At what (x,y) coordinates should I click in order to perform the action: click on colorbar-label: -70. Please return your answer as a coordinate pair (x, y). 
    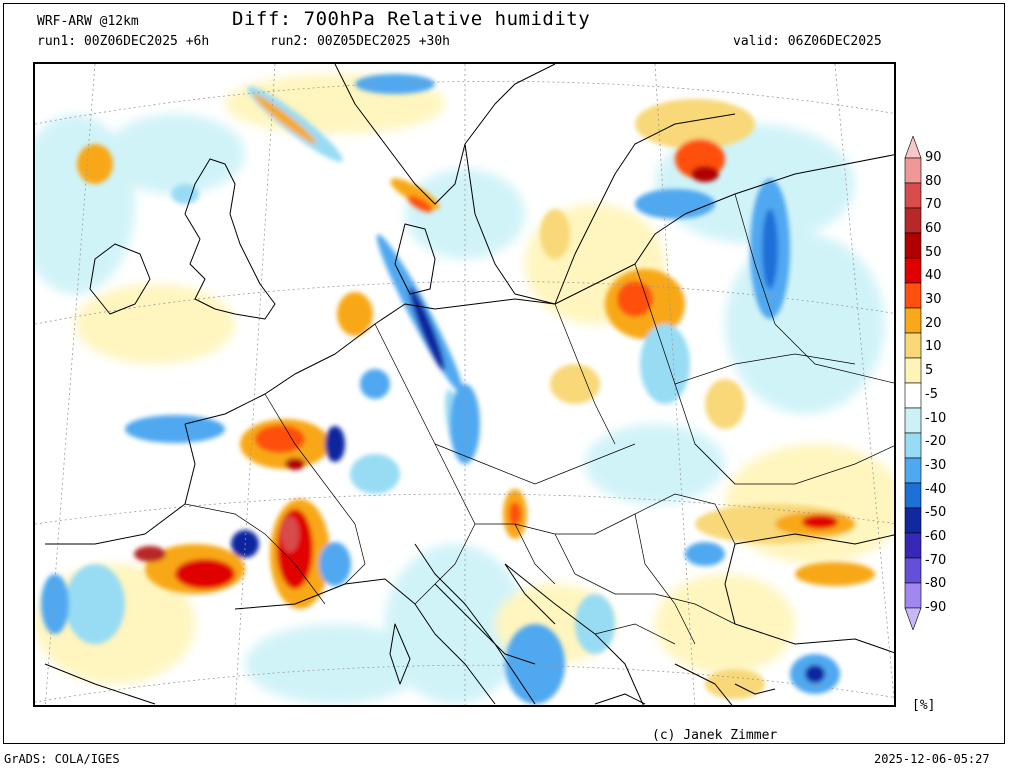
    Looking at the image, I should click on (936, 560).